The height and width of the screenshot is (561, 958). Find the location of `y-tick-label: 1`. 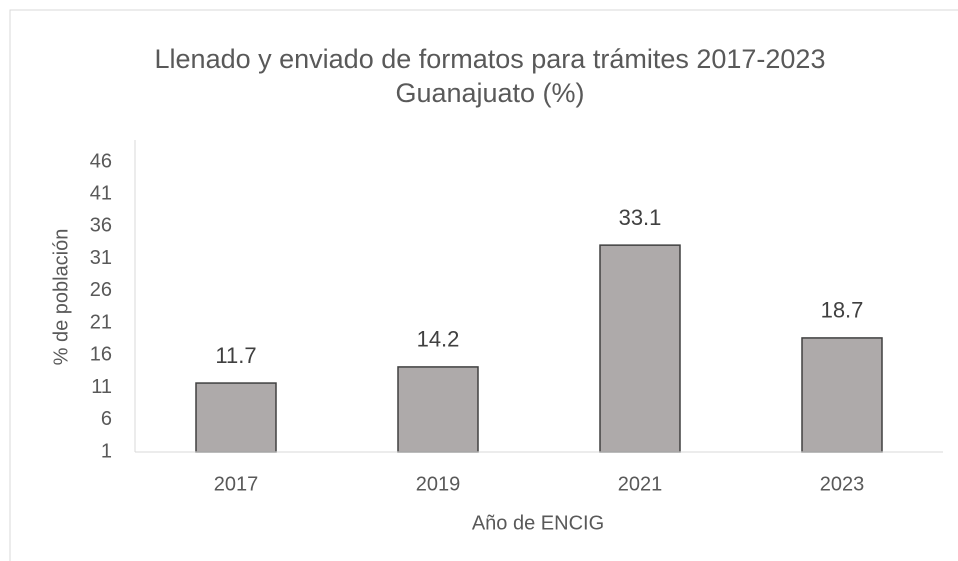

y-tick-label: 1 is located at coordinates (106, 451).